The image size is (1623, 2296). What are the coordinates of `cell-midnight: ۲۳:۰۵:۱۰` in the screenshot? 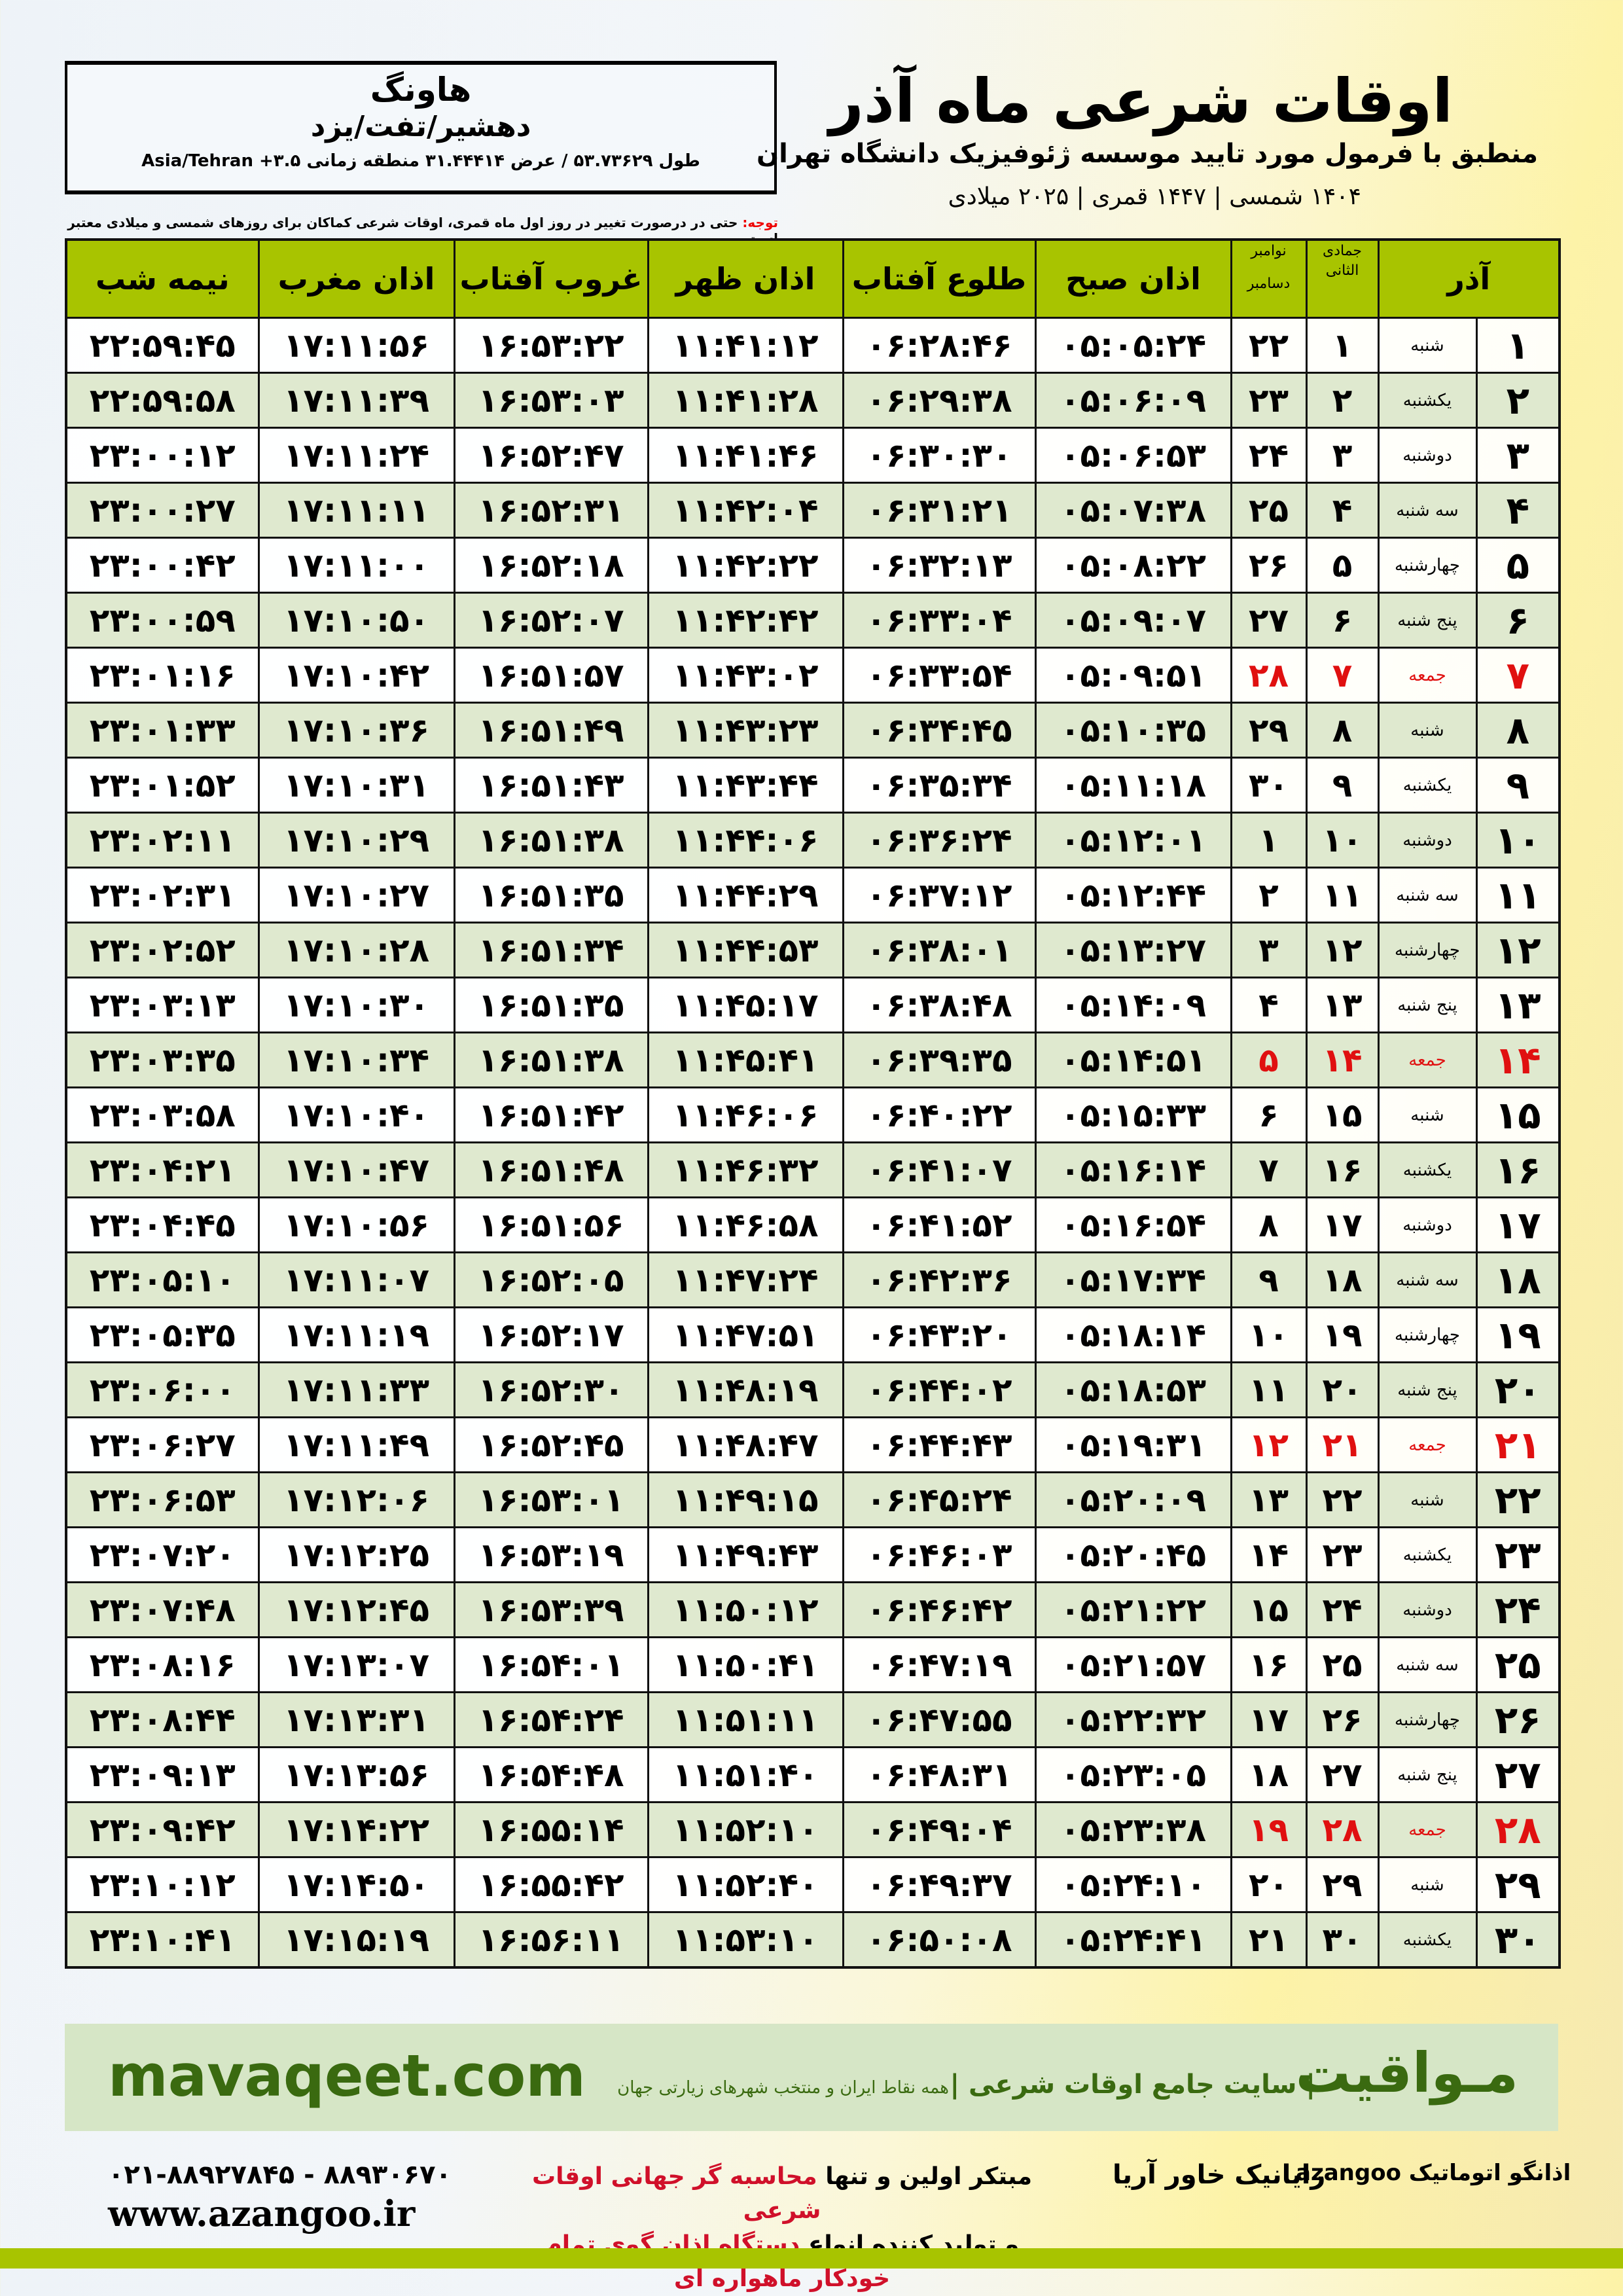 It's located at (162, 1279).